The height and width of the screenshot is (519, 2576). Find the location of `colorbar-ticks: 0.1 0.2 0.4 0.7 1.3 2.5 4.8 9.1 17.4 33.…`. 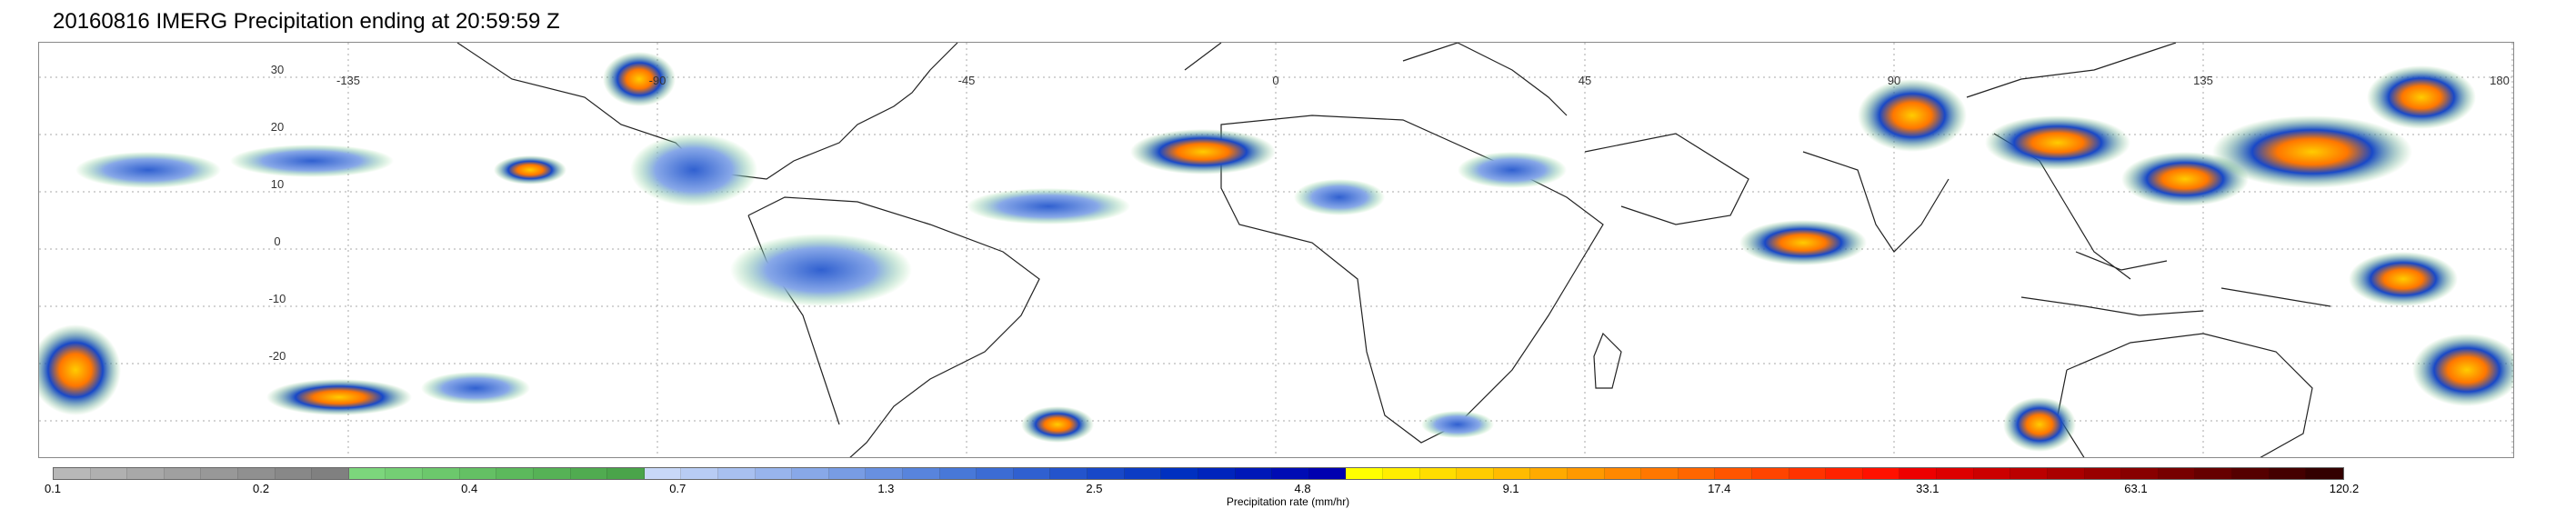

colorbar-ticks: 0.1 0.2 0.4 0.7 1.3 2.5 4.8 9.1 17.4 33.… is located at coordinates (1202, 489).